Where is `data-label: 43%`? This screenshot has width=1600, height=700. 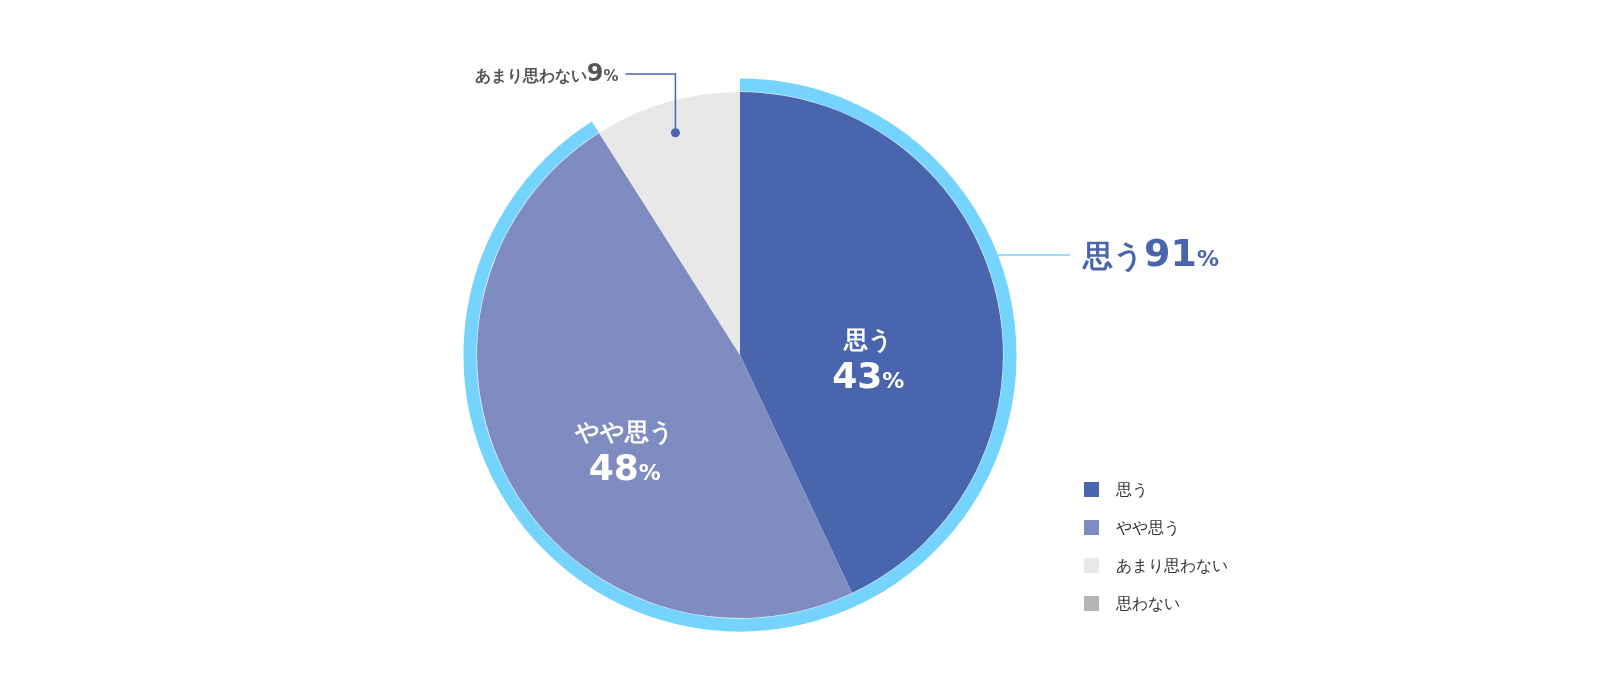
data-label: 43% is located at coordinates (868, 376).